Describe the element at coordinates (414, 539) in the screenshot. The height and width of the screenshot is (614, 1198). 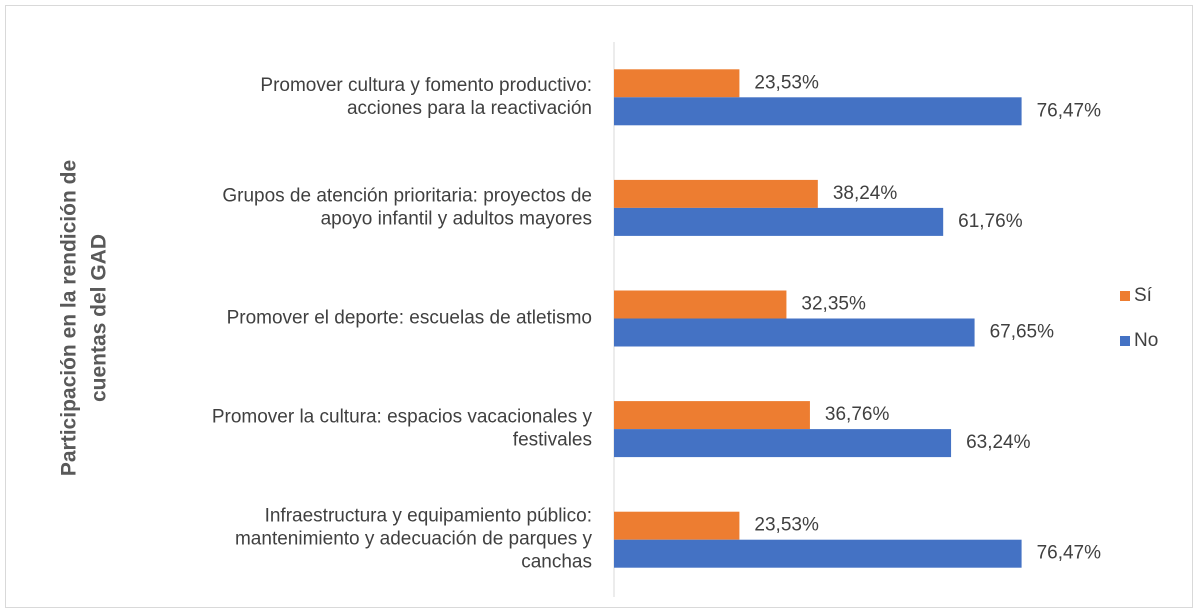
I see `category-label: mantenimiento y adecuación de parques y` at that location.